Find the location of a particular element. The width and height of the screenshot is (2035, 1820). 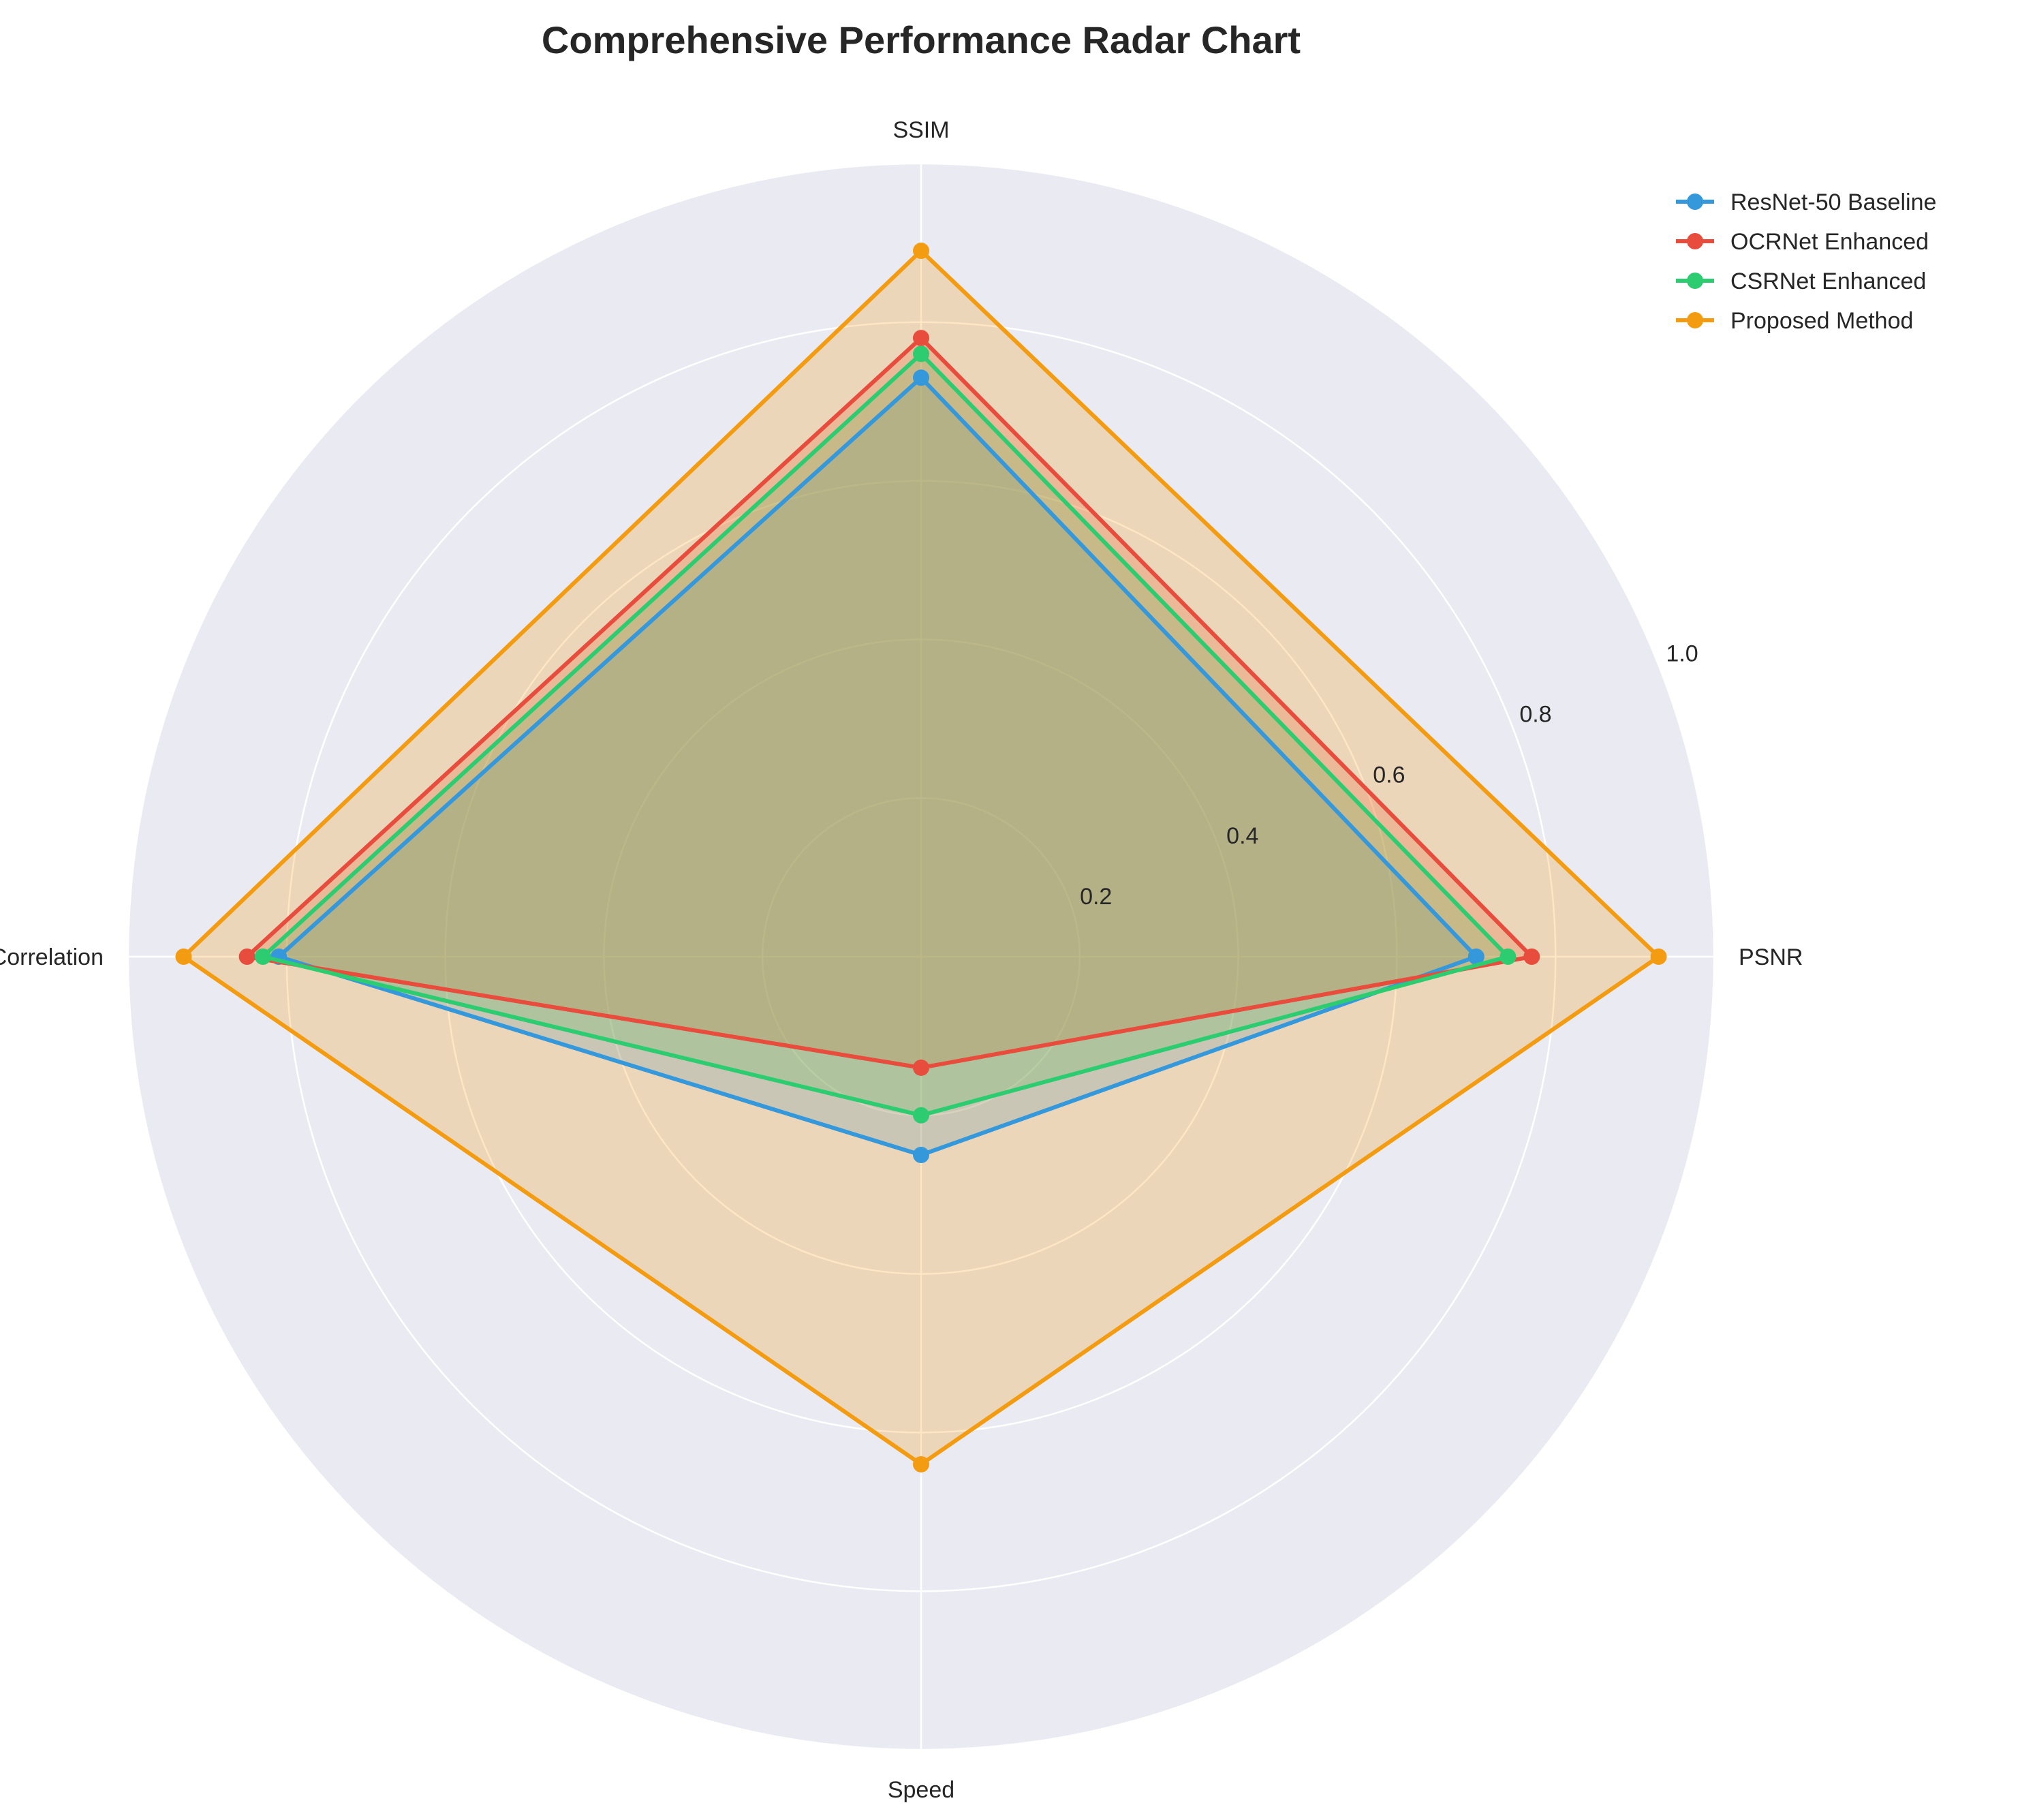

radial-tick-label: 0.8 is located at coordinates (1535, 715).